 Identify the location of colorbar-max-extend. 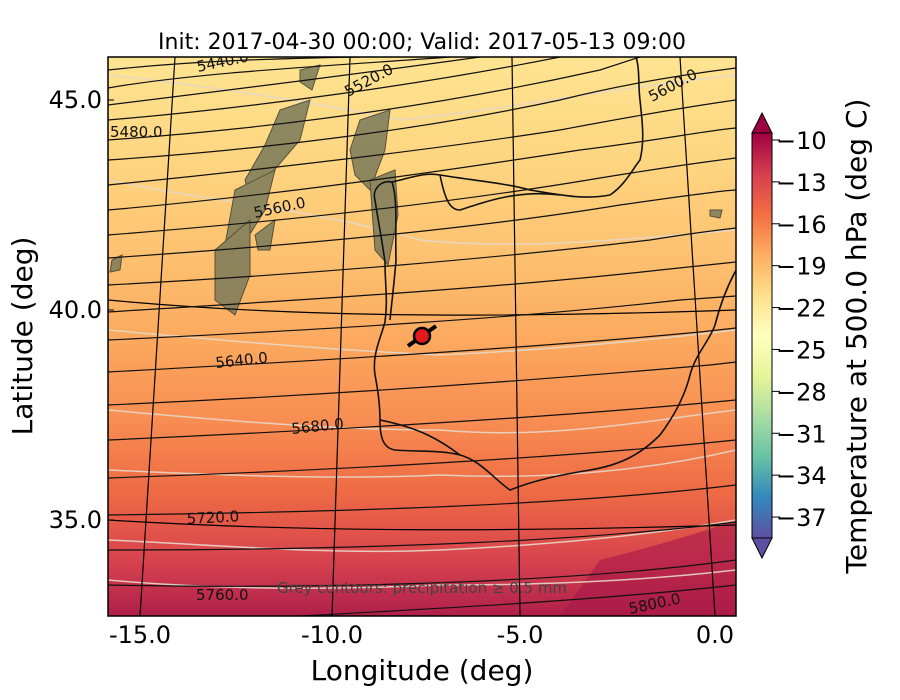
(762, 122).